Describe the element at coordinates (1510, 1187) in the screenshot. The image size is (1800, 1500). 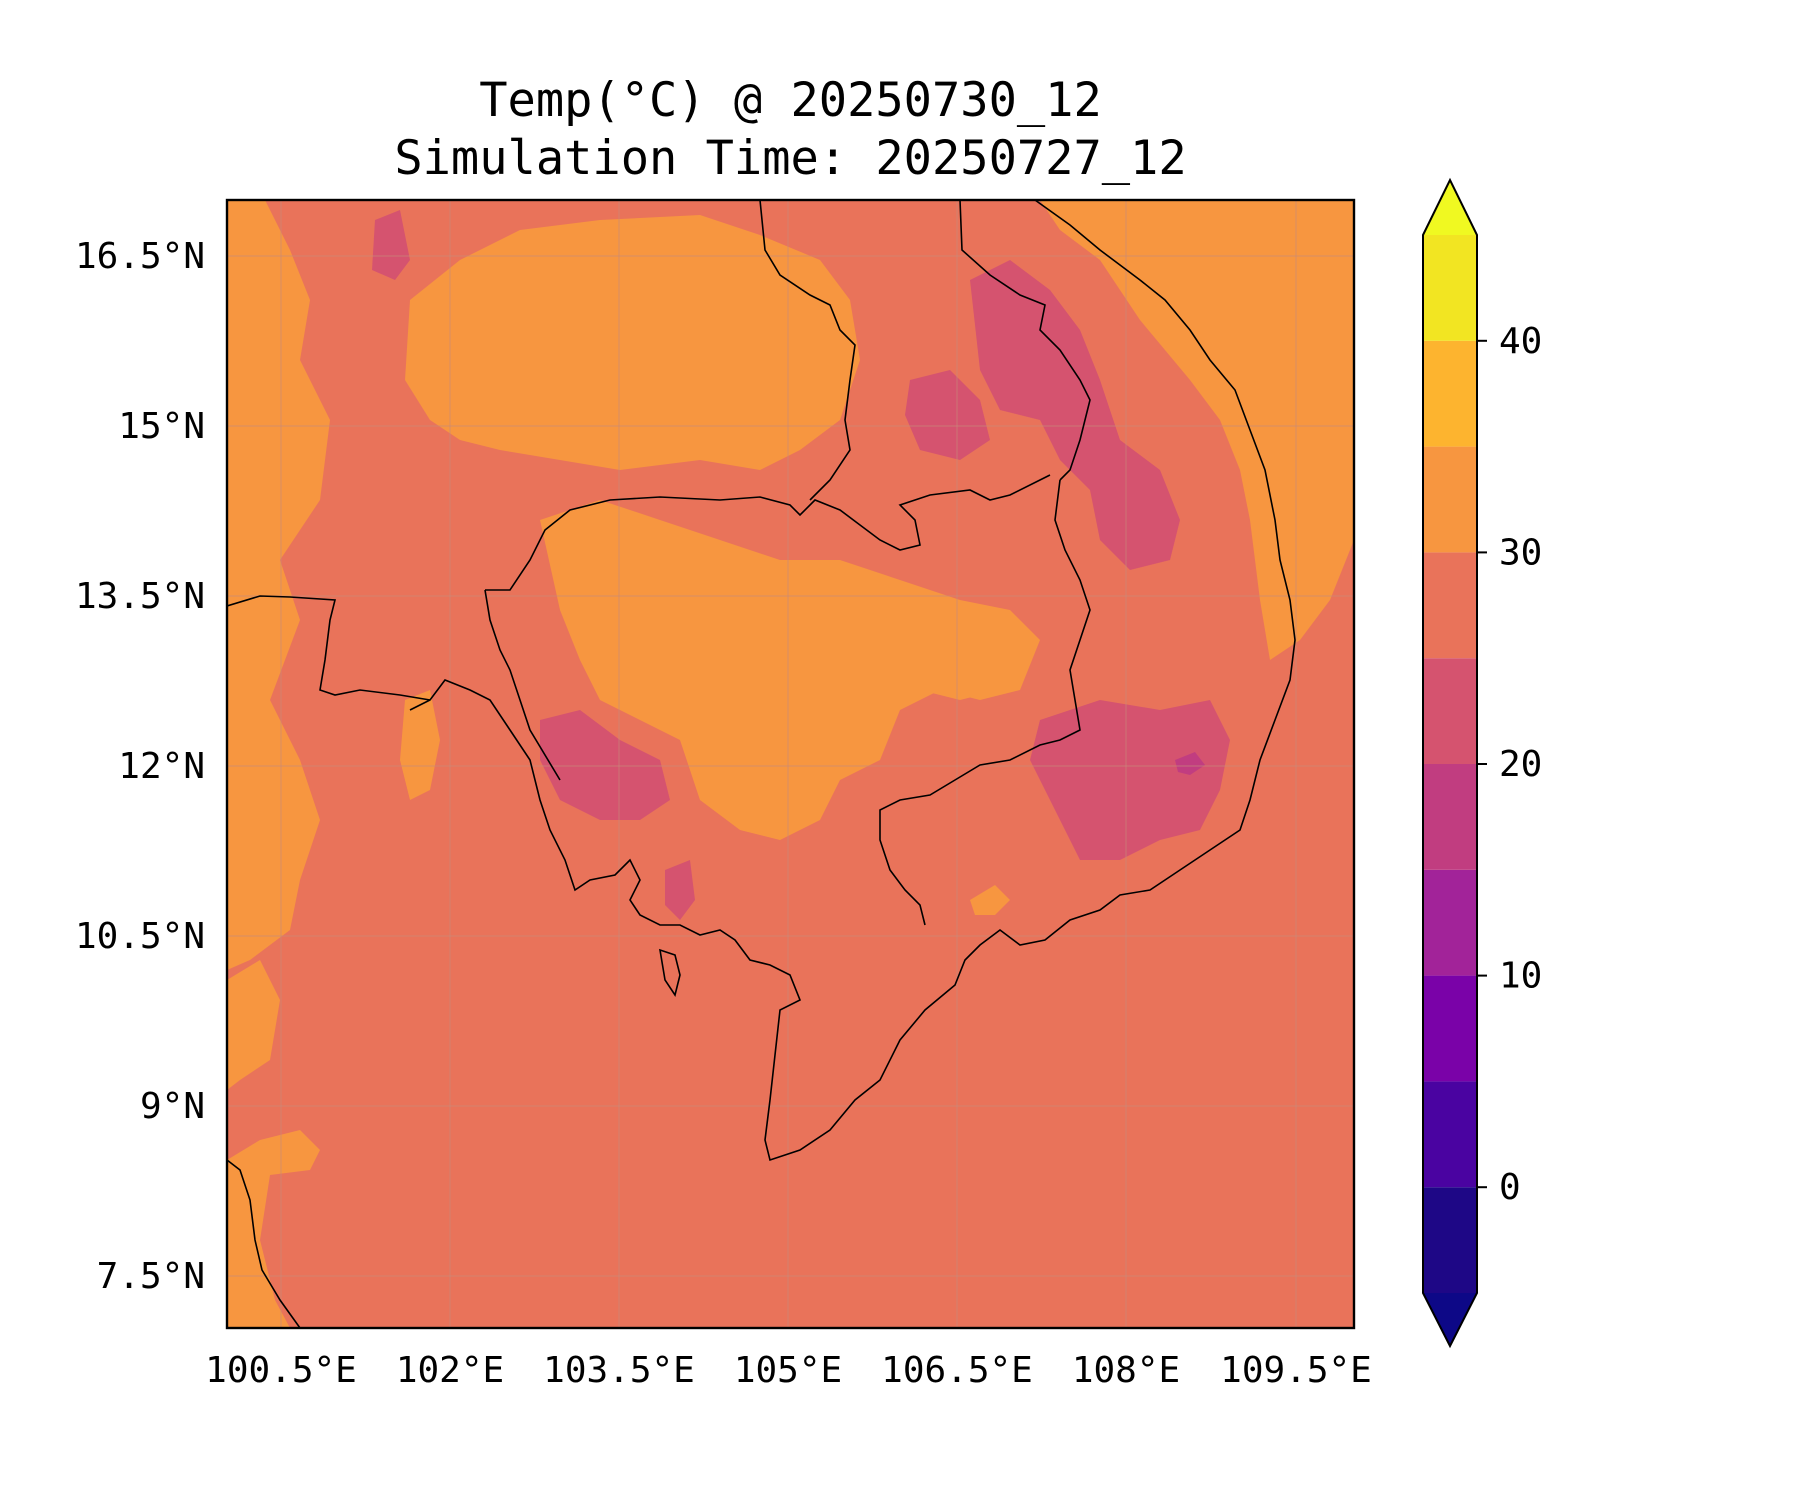
I see `colorbar-tick-label: 0` at that location.